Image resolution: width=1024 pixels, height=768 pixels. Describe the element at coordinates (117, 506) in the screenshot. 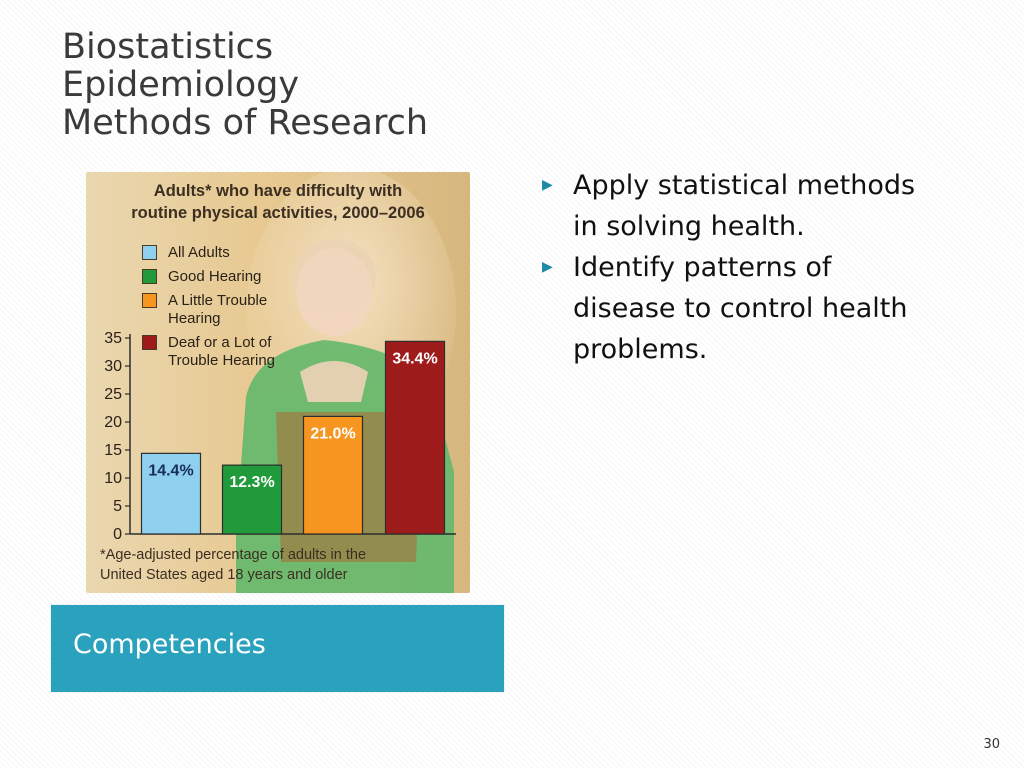

I see `y-tick-label: 5` at that location.